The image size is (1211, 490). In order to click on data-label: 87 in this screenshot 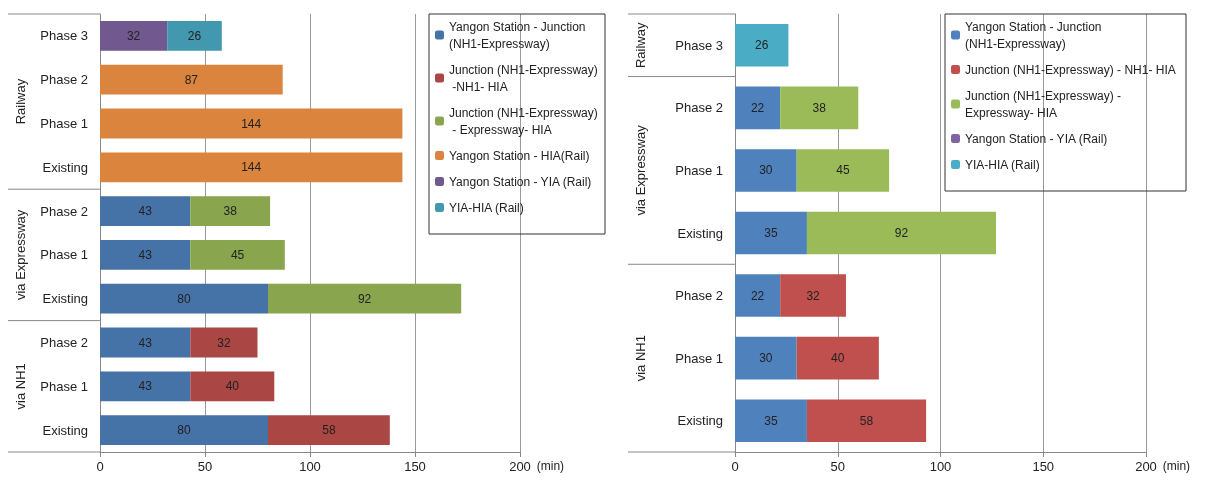, I will do `click(191, 79)`.